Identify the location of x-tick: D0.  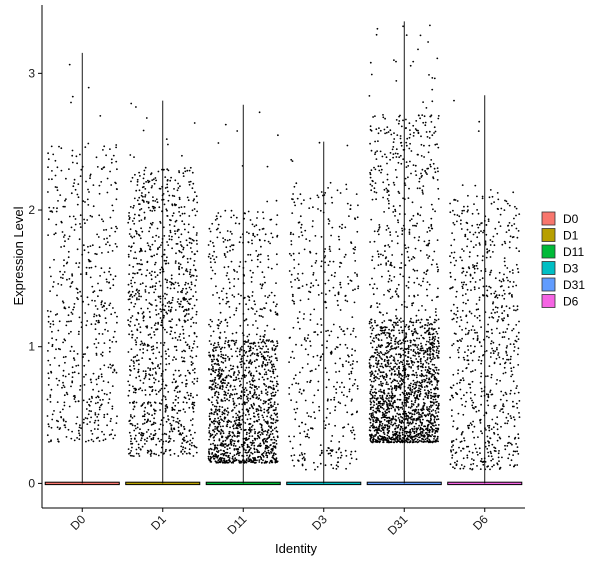
(78, 520).